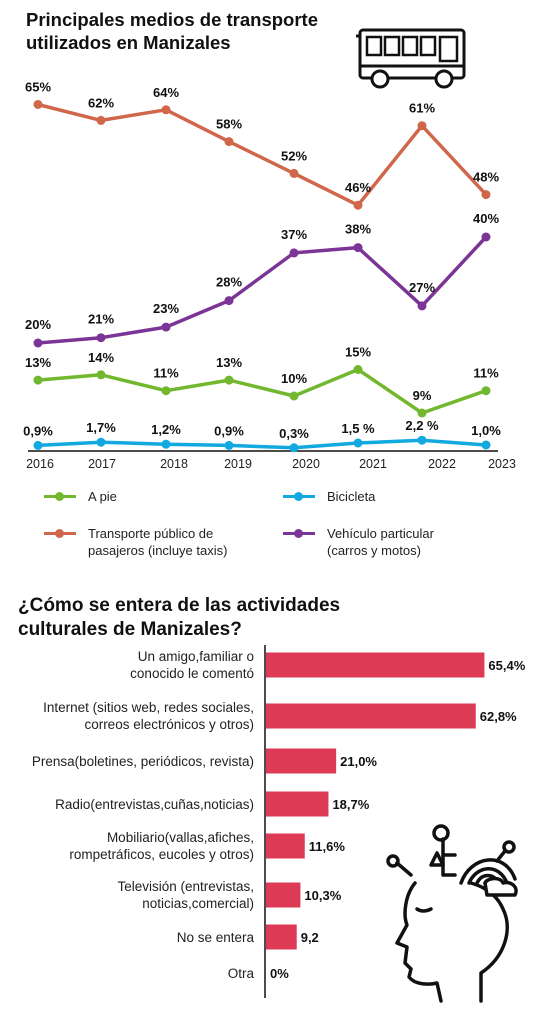 Image resolution: width=550 pixels, height=1024 pixels. Describe the element at coordinates (40, 464) in the screenshot. I see `x-tick-label: 2016` at that location.